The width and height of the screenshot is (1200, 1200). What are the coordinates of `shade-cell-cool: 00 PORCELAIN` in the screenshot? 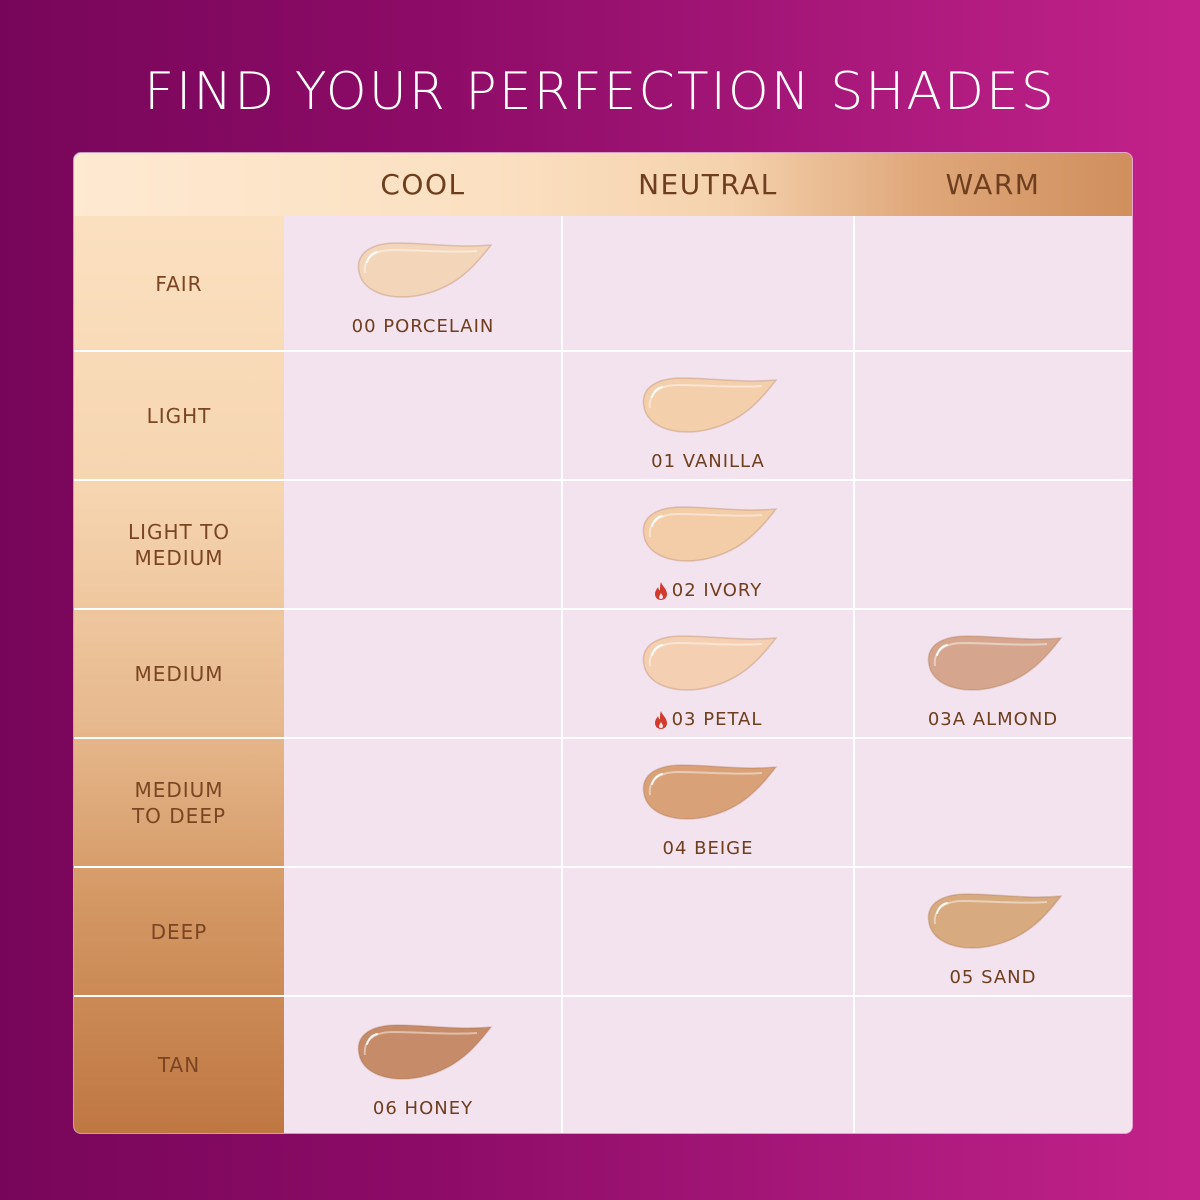 It's located at (423, 283).